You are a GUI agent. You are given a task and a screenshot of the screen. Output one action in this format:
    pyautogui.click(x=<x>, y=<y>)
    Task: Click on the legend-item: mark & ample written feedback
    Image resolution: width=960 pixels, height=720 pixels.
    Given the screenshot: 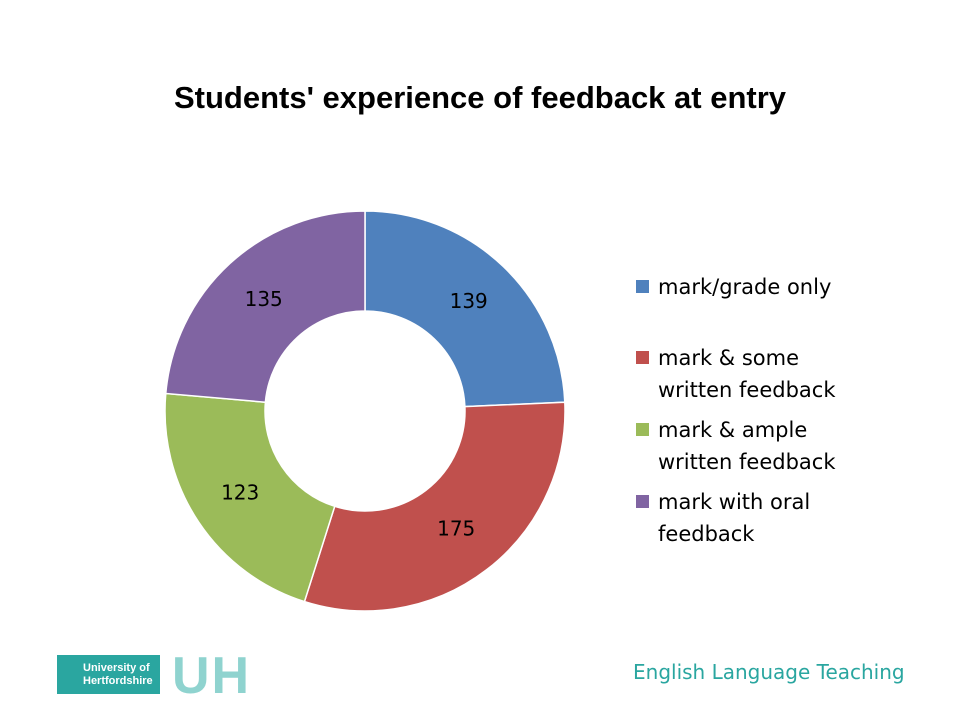 What is the action you would take?
    pyautogui.click(x=756, y=446)
    